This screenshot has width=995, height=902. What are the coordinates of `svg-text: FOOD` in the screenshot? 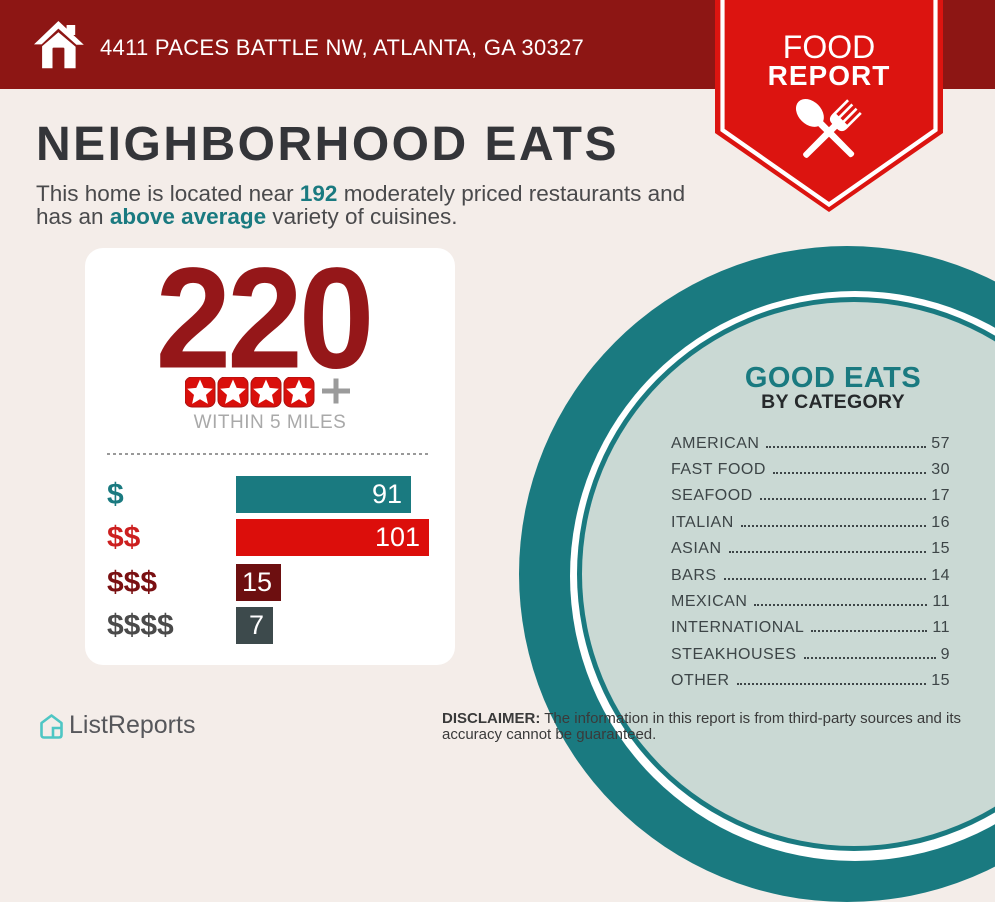 It's located at (829, 47).